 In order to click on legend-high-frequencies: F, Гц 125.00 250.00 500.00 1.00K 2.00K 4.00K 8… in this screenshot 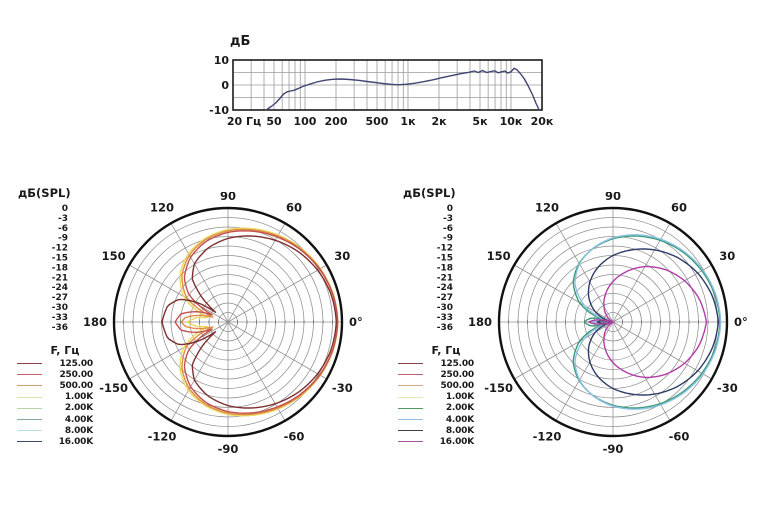, I will do `click(436, 396)`.